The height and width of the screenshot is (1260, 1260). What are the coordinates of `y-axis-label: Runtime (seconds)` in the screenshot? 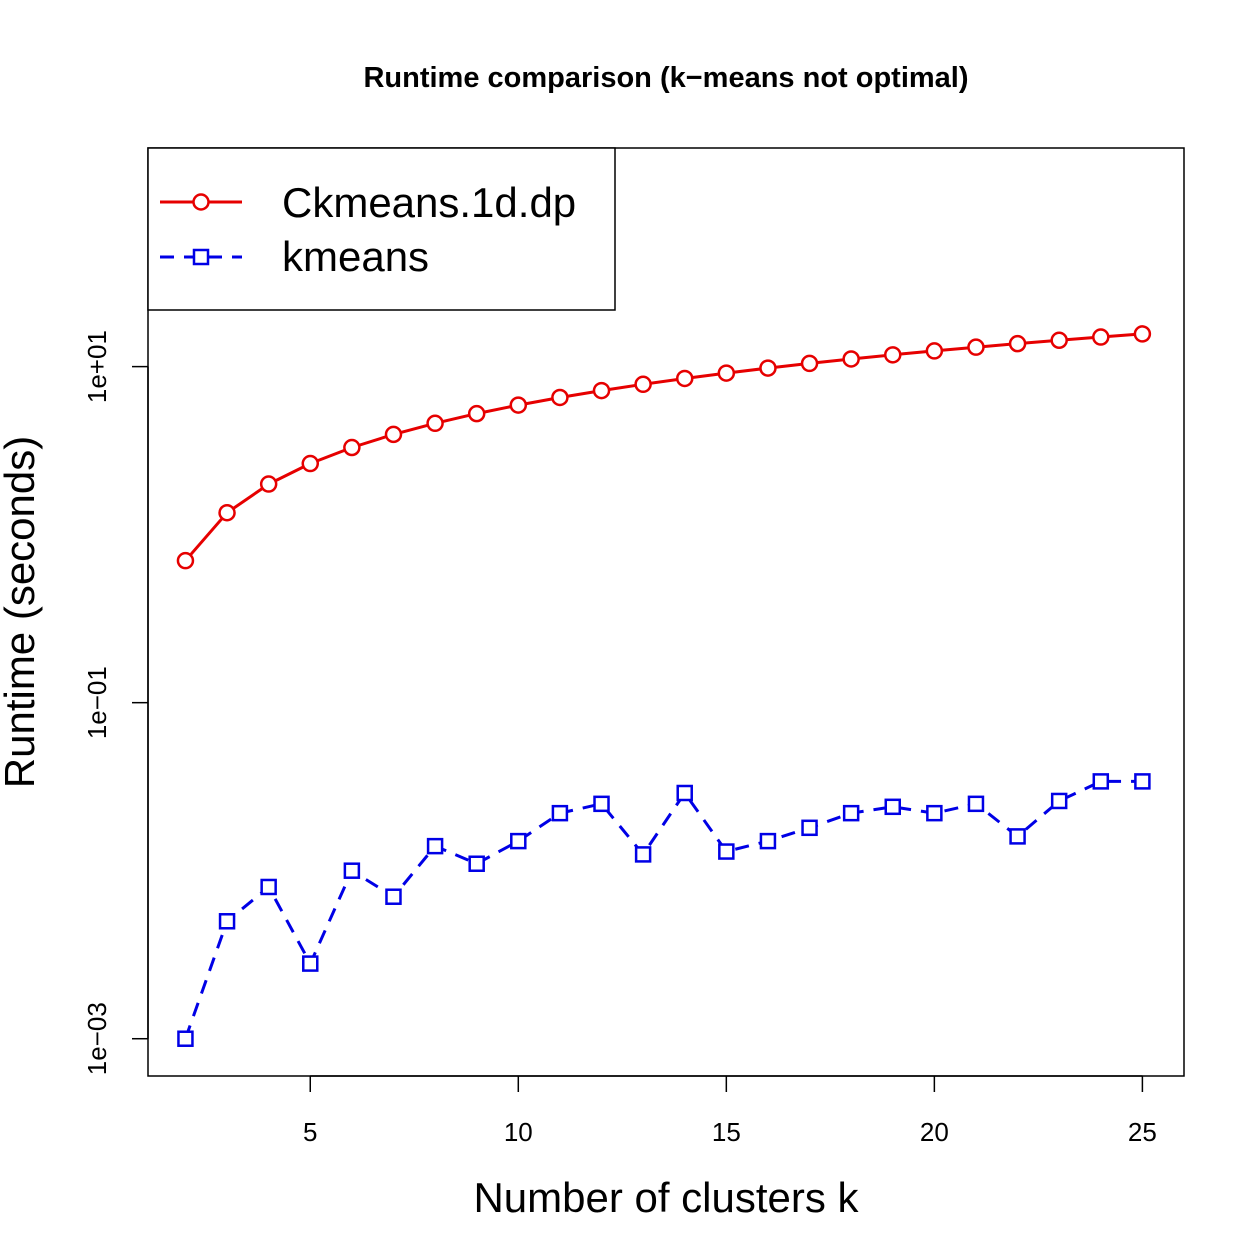 It's located at (21, 612).